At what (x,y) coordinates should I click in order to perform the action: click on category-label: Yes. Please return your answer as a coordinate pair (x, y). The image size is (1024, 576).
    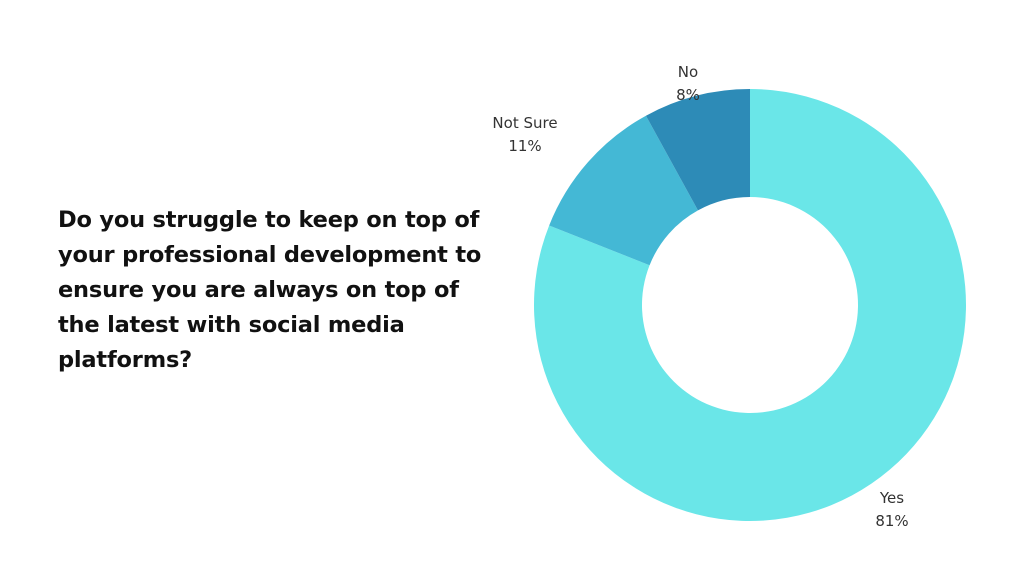
    Looking at the image, I should click on (891, 498).